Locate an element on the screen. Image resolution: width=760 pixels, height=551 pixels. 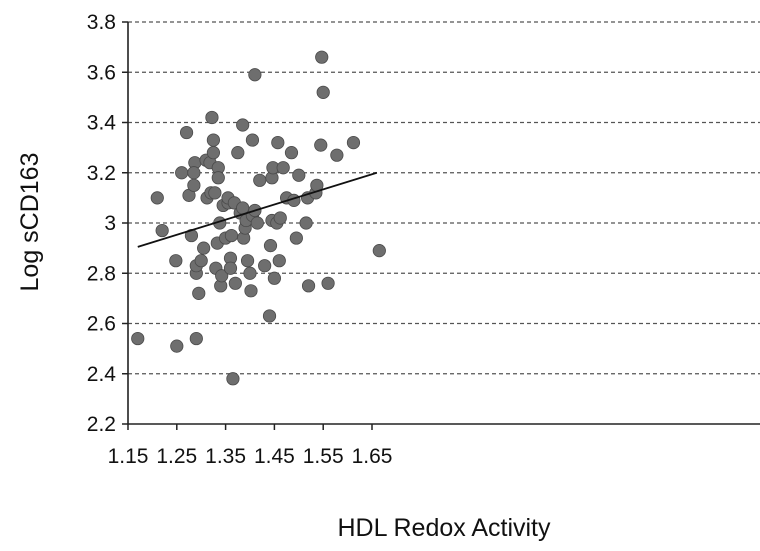
x-tick-label: 1.25 is located at coordinates (176, 456).